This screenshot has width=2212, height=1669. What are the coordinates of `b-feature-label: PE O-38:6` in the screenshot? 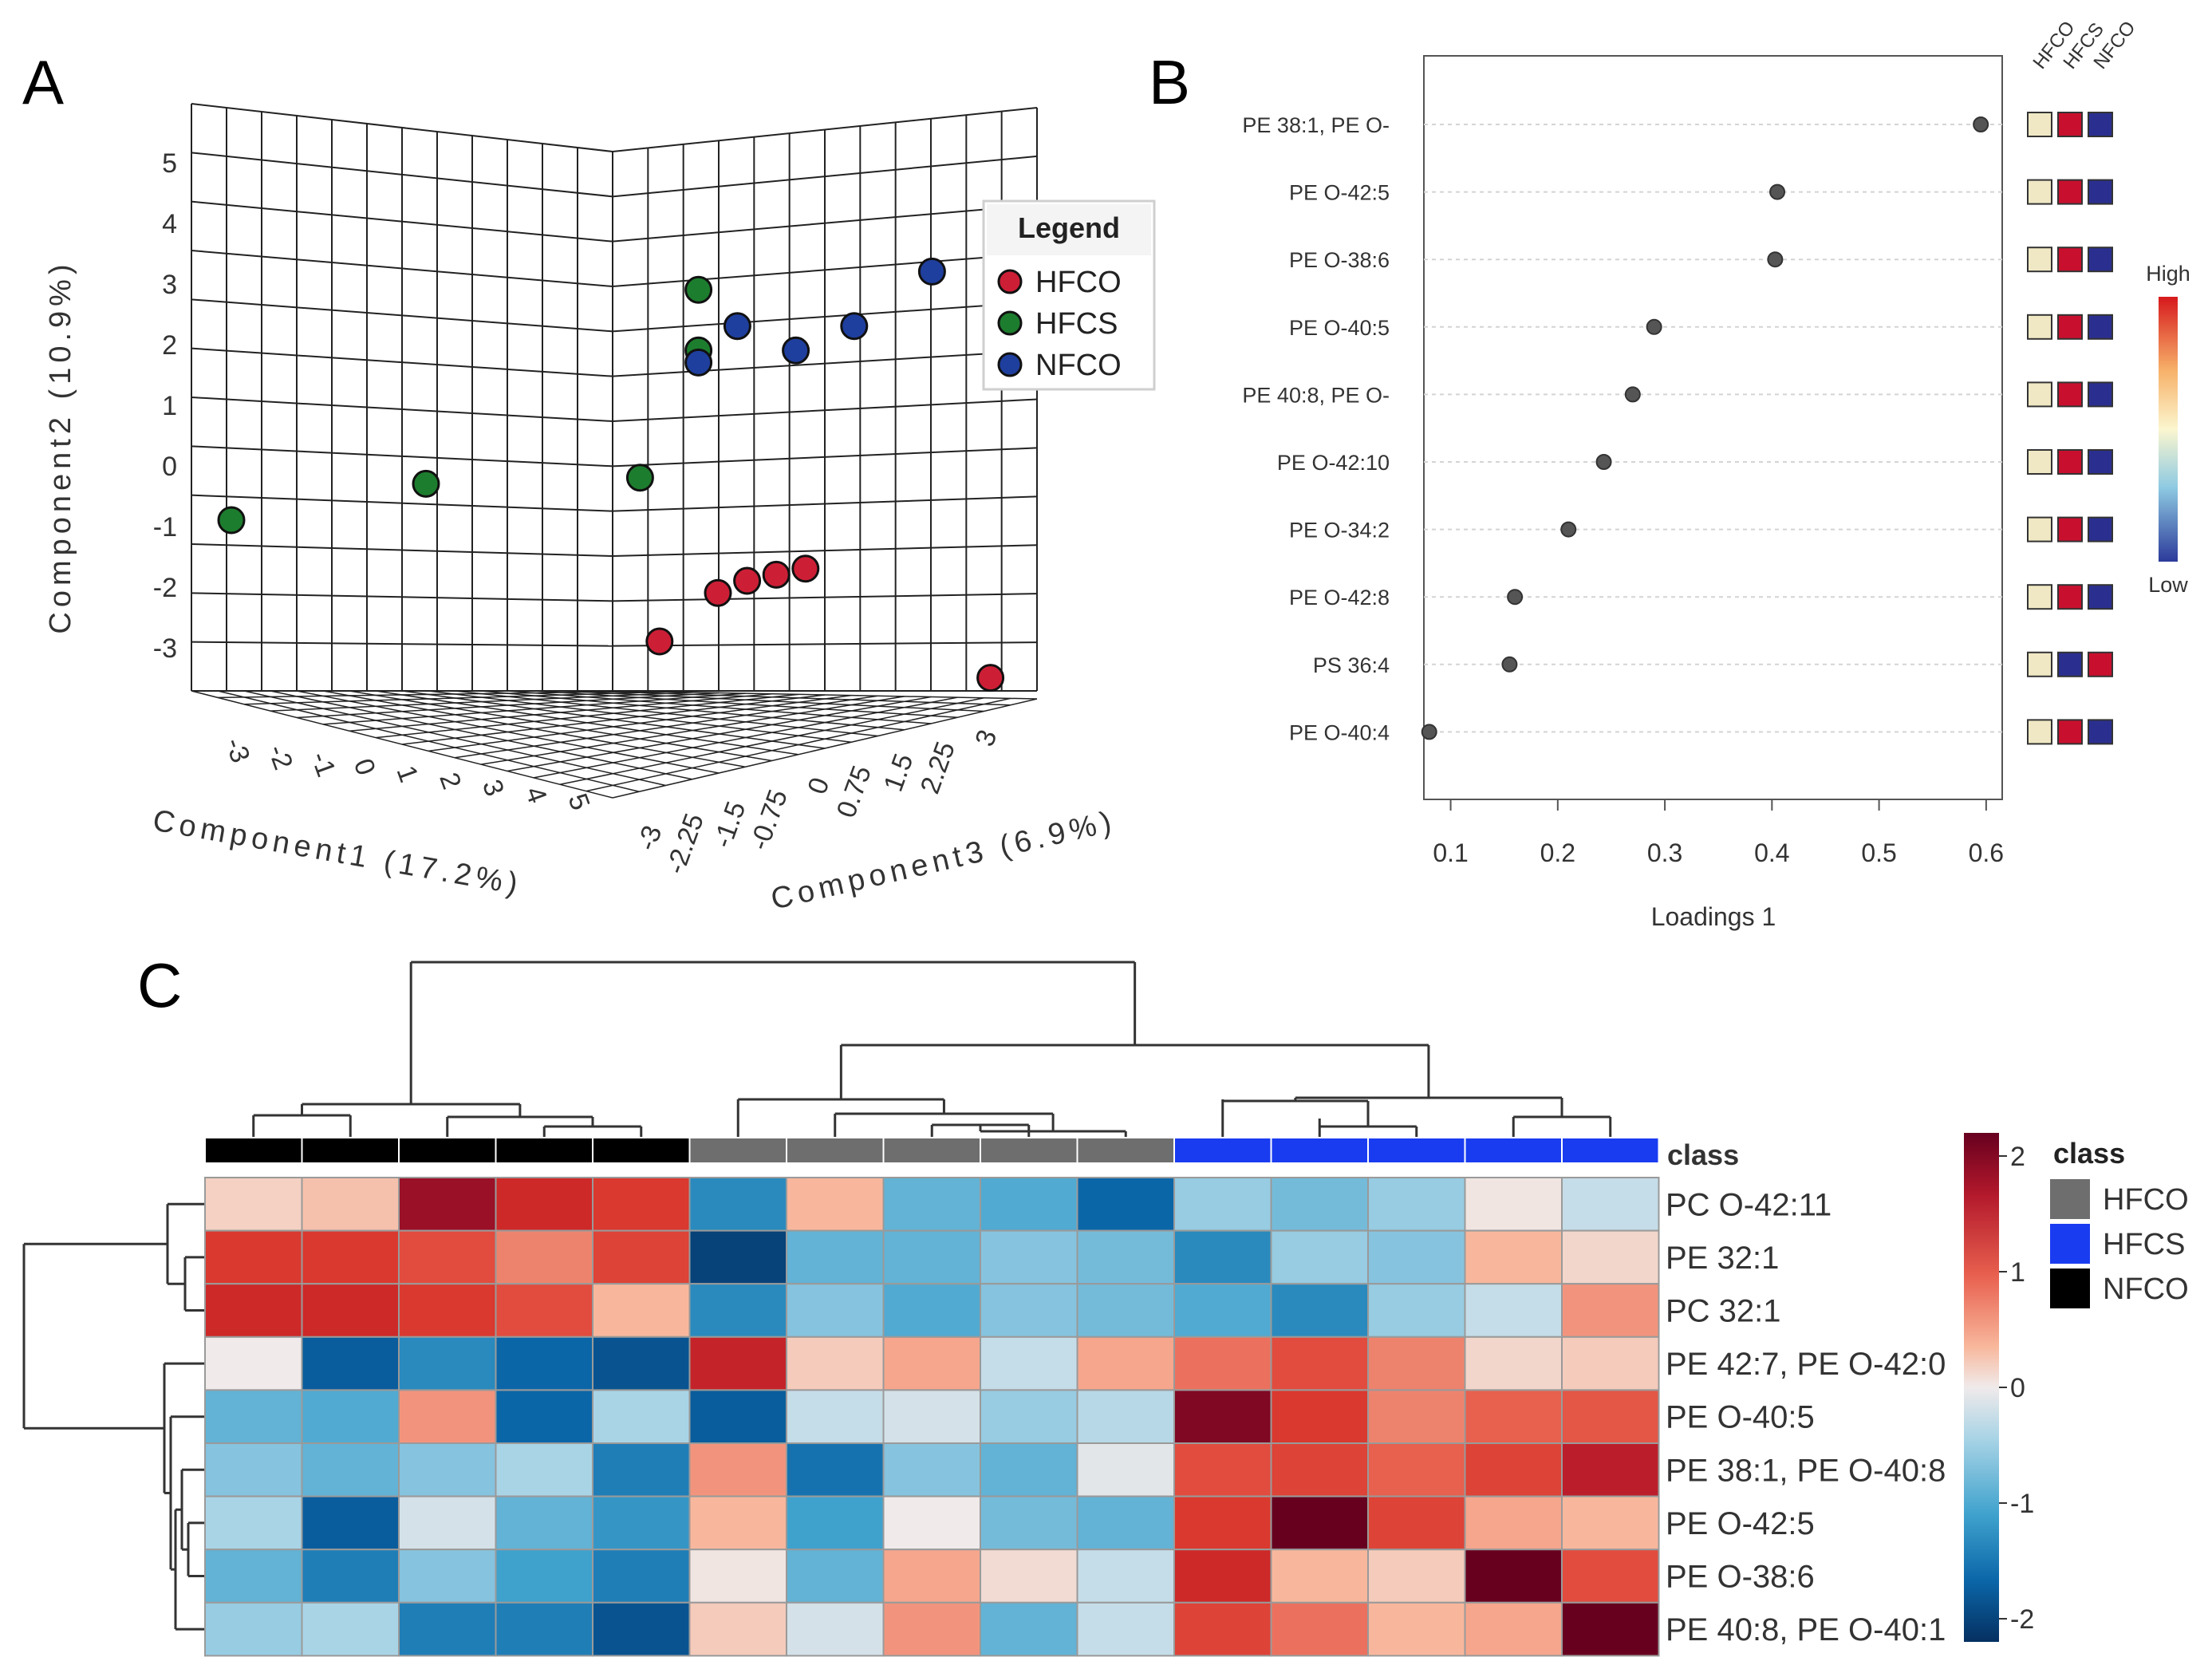 It's located at (1339, 260).